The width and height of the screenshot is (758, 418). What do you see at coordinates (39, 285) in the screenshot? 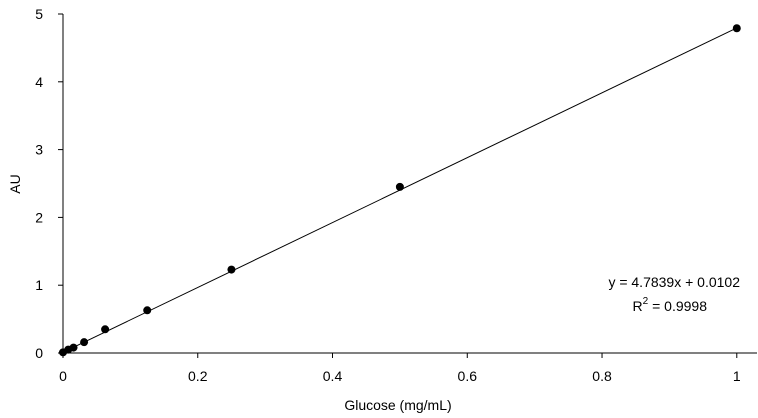
I see `y-tick-label: 1` at bounding box center [39, 285].